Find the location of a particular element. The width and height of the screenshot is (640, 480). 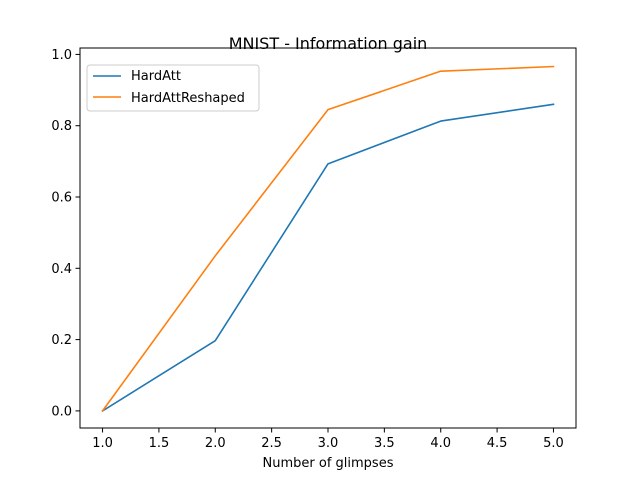

y-tick-label: 0.6 is located at coordinates (61, 198).